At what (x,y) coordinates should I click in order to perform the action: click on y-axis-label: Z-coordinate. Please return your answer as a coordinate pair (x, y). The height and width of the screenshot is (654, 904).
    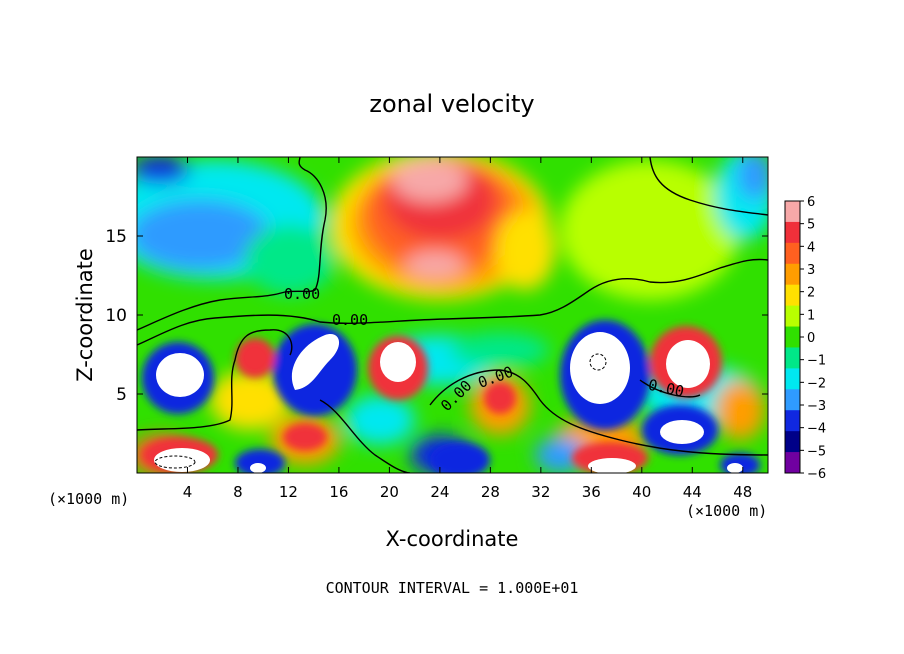
    Looking at the image, I should click on (85, 315).